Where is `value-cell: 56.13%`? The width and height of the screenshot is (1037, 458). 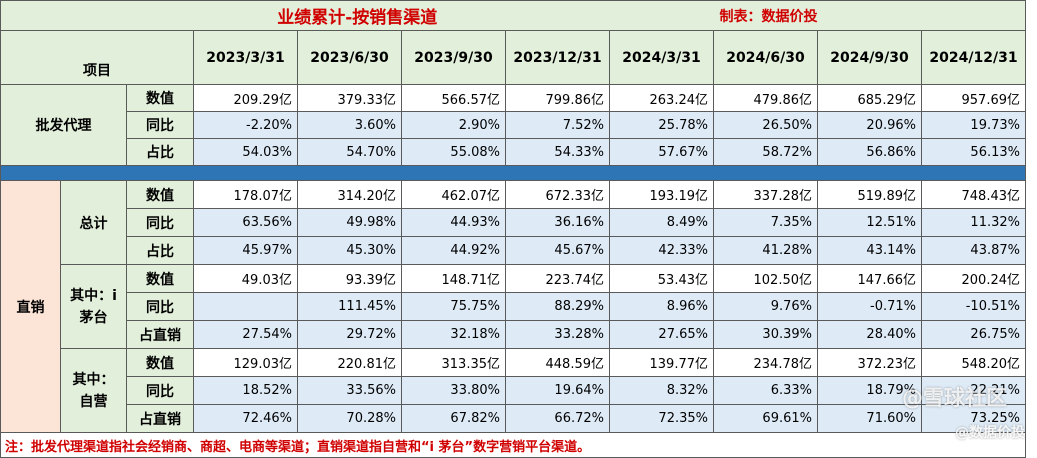 value-cell: 56.13% is located at coordinates (973, 152).